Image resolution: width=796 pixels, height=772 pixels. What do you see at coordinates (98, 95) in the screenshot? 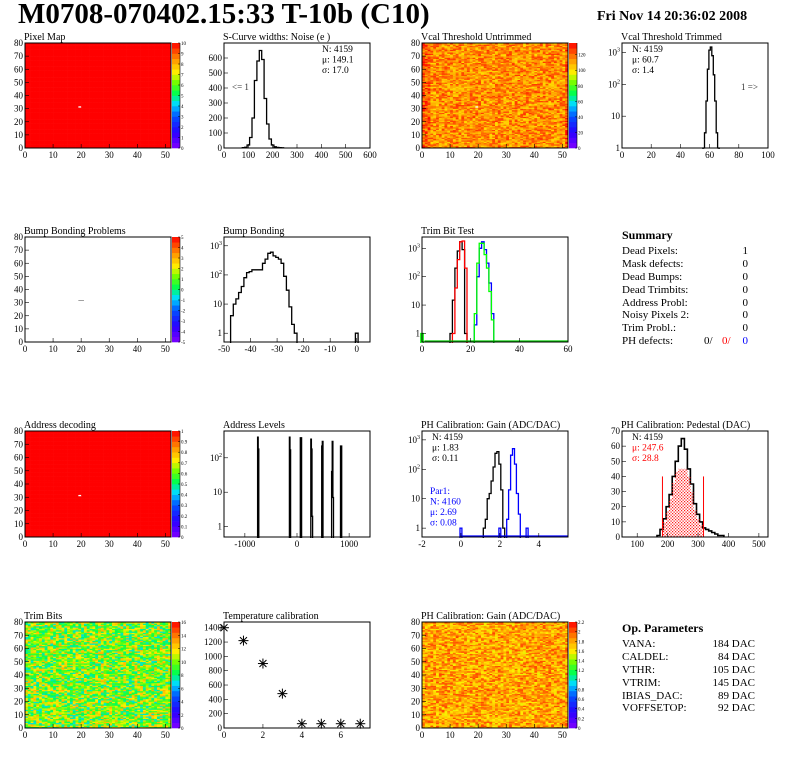
I see `heatmap-cells` at bounding box center [98, 95].